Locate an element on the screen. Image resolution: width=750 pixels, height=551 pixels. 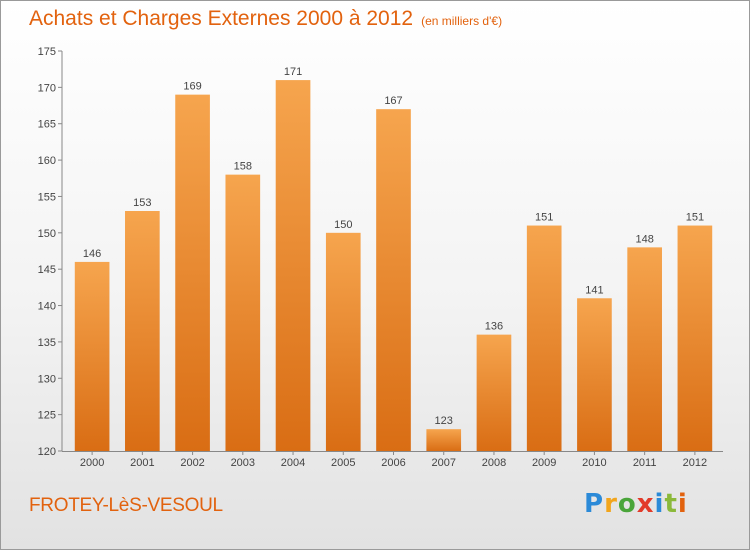
bar-2009 is located at coordinates (544, 338).